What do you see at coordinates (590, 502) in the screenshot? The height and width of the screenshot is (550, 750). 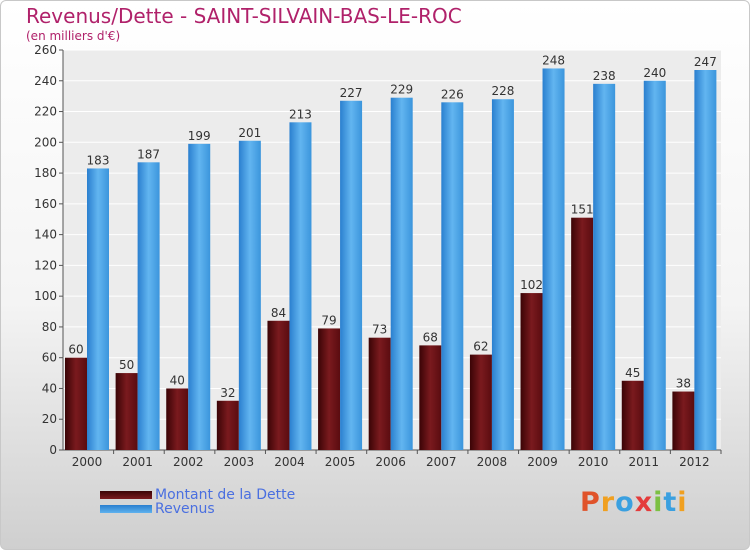 I see `logo-letter: P` at bounding box center [590, 502].